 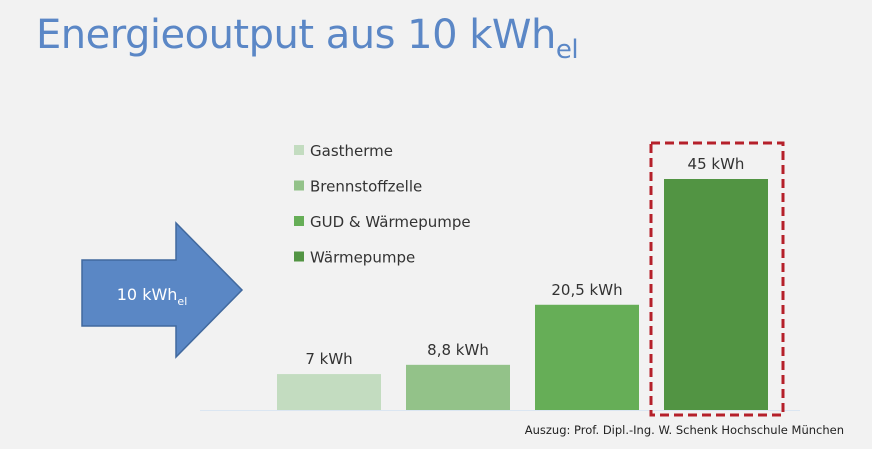 I want to click on data-label-1: 8,8 kWh, so click(x=458, y=350).